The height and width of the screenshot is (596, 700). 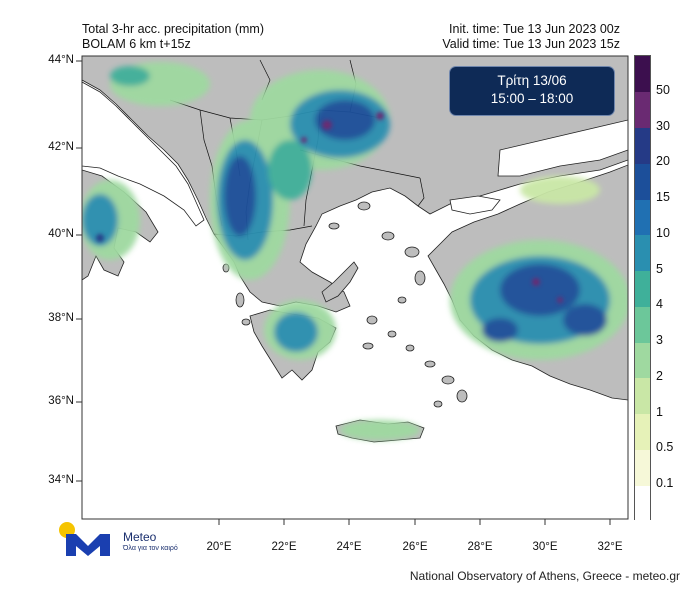 I want to click on euboea-land, so click(x=340, y=282).